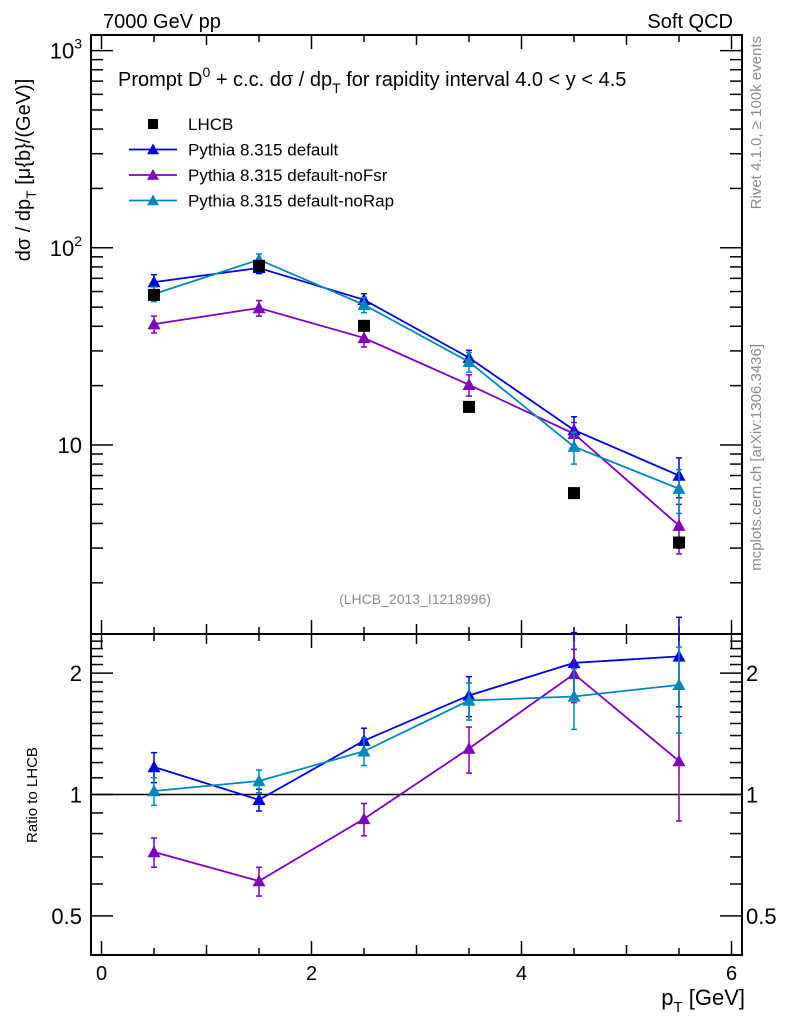 This screenshot has height=1024, width=786. Describe the element at coordinates (752, 673) in the screenshot. I see `ratio-y-tick-label-right: 2` at that location.